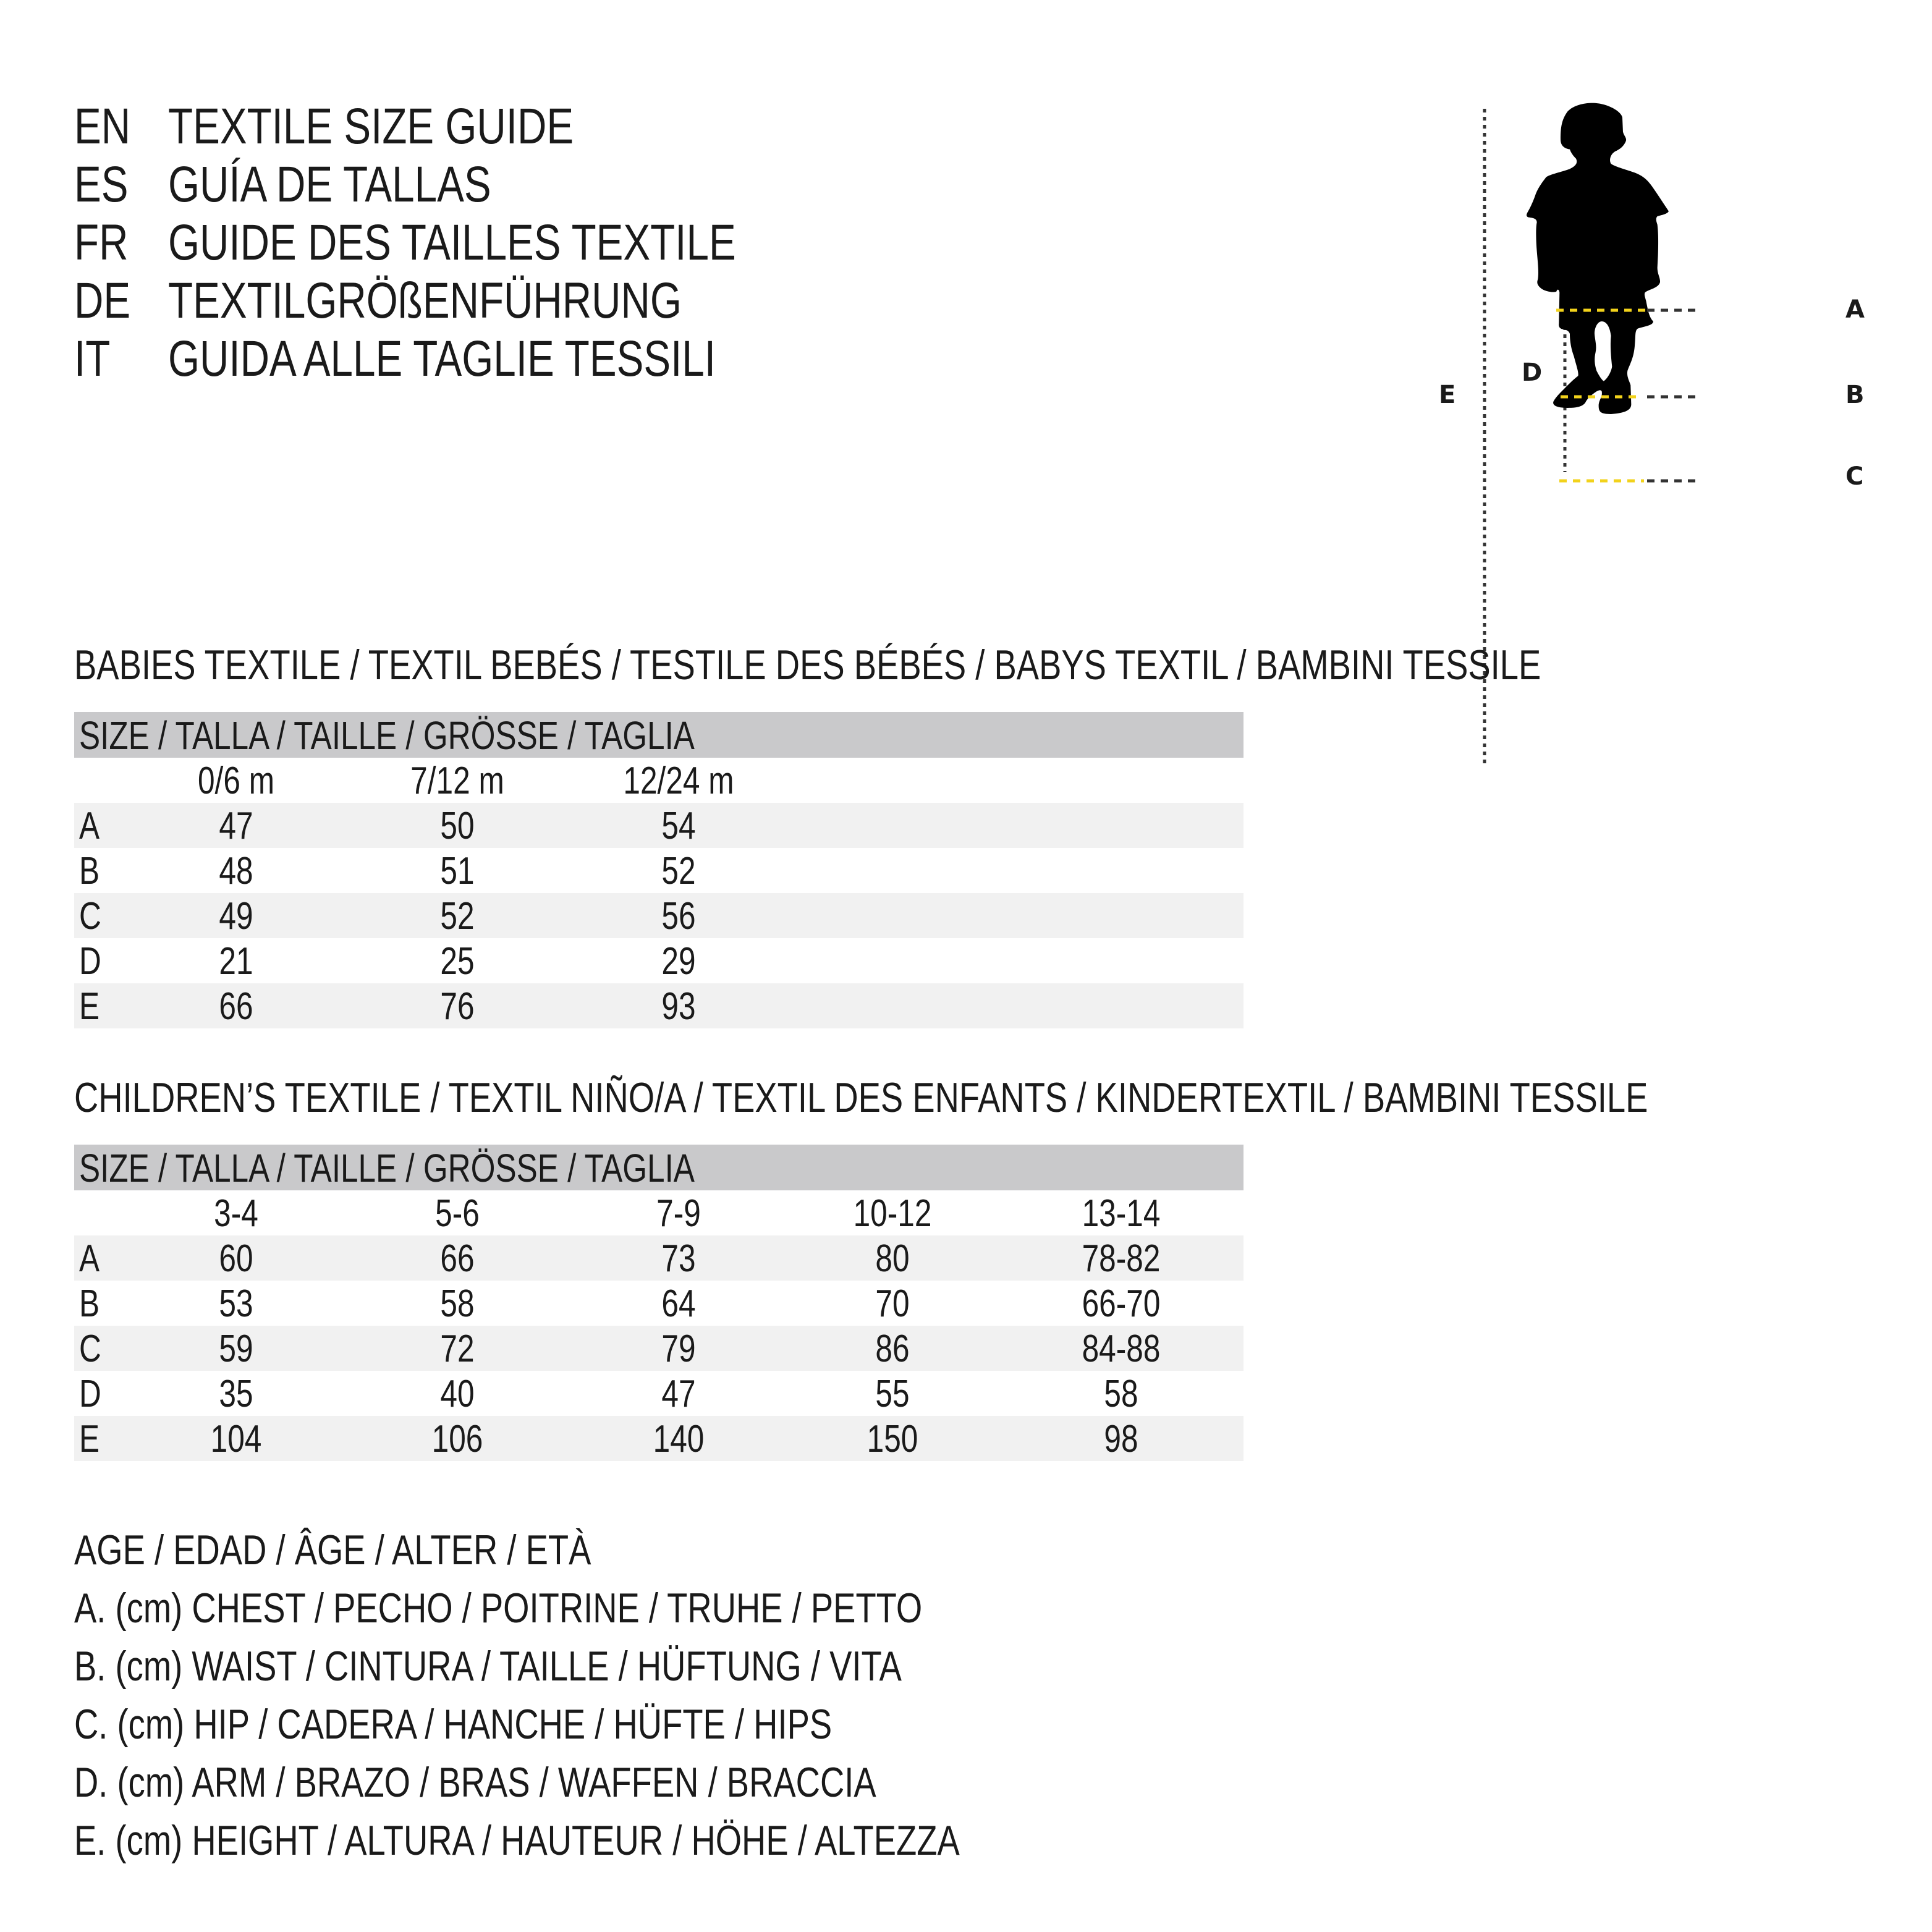 The image size is (1932, 1932). Describe the element at coordinates (659, 1348) in the screenshot. I see `table-row: C 59 72 79 86 84-88` at that location.